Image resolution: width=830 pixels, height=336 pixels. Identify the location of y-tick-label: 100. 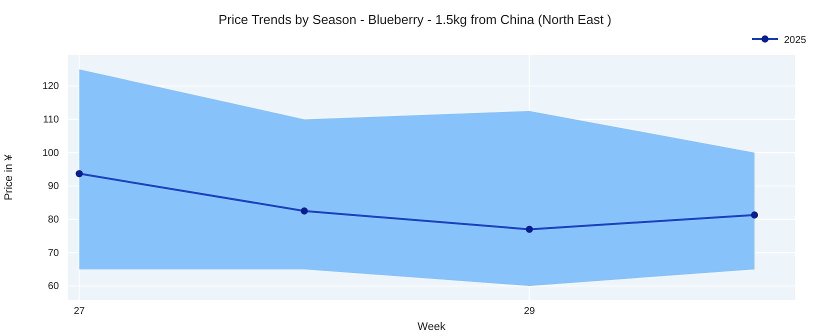
(51, 153).